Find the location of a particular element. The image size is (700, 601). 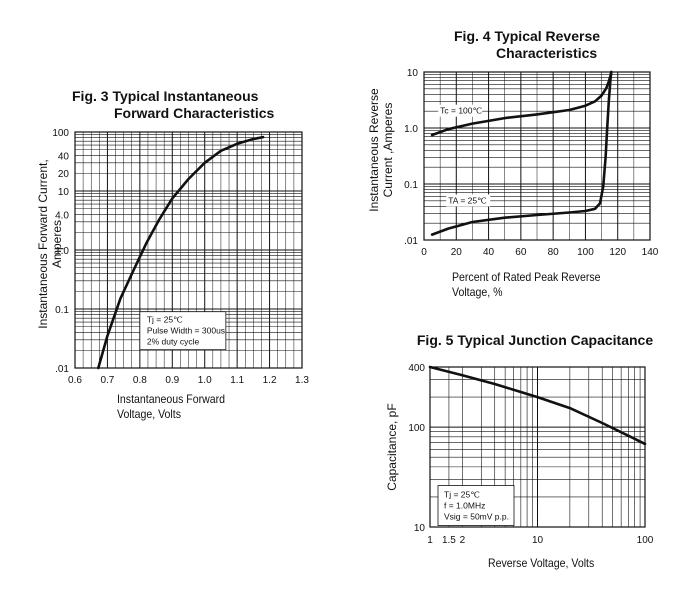

fig4-x-tick-label: 80 is located at coordinates (554, 252).